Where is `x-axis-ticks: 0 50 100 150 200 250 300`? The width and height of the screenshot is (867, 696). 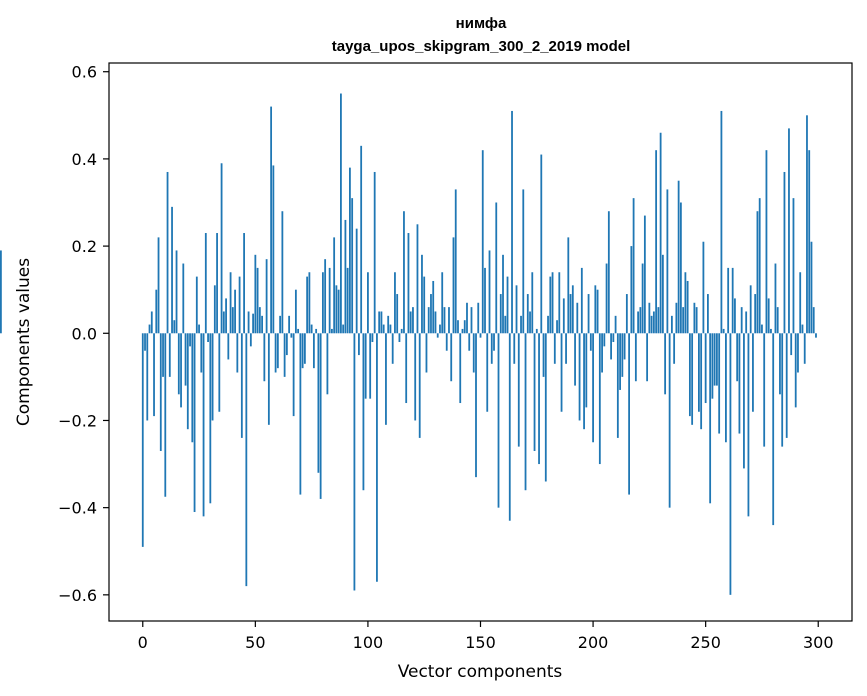
x-axis-ticks: 0 50 100 150 200 250 300 is located at coordinates (486, 636).